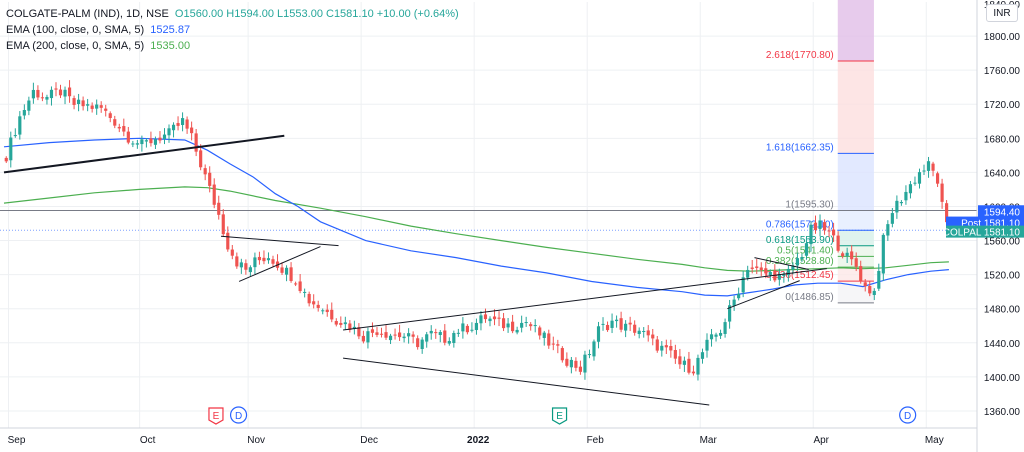  What do you see at coordinates (1002, 412) in the screenshot?
I see `y-tick-label: 1360.00` at bounding box center [1002, 412].